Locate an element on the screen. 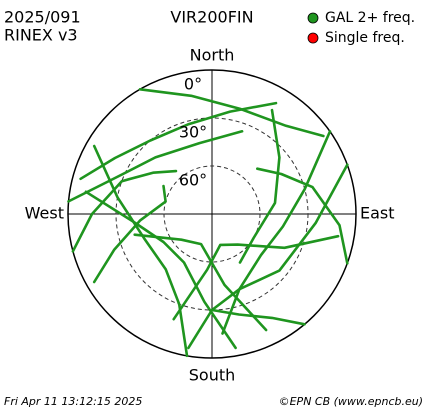 This screenshot has height=413, width=427. elevation-ring is located at coordinates (212, 214).